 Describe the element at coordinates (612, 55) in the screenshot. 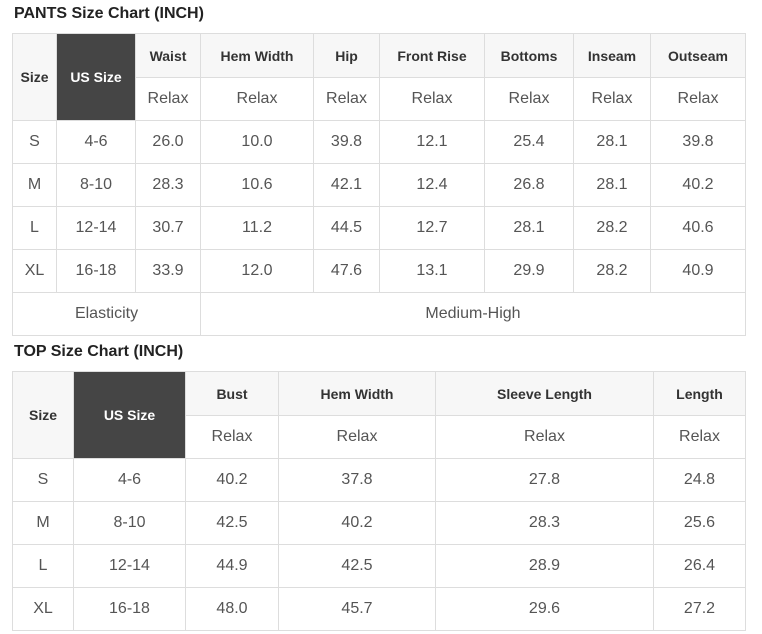

I see `measure-column-header: Inseam` at that location.